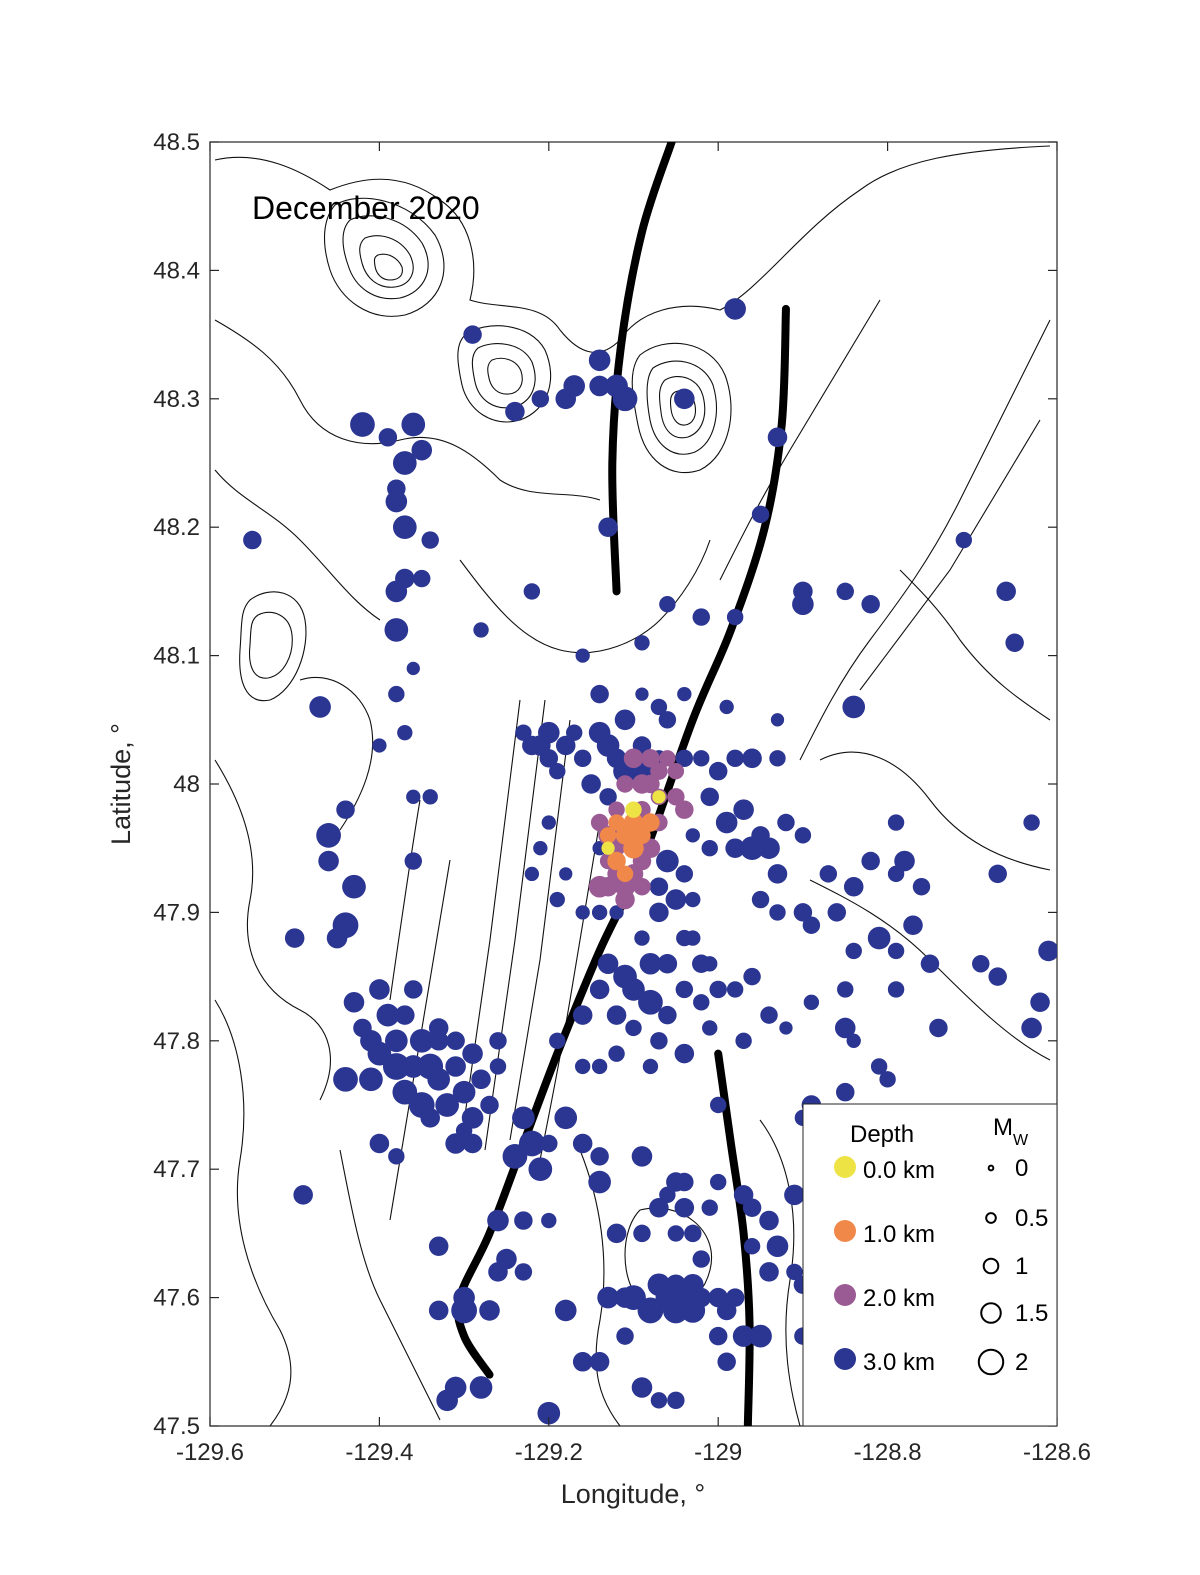 Image resolution: width=1200 pixels, height=1575 pixels. I want to click on y-tick-label: 47.9, so click(176, 912).